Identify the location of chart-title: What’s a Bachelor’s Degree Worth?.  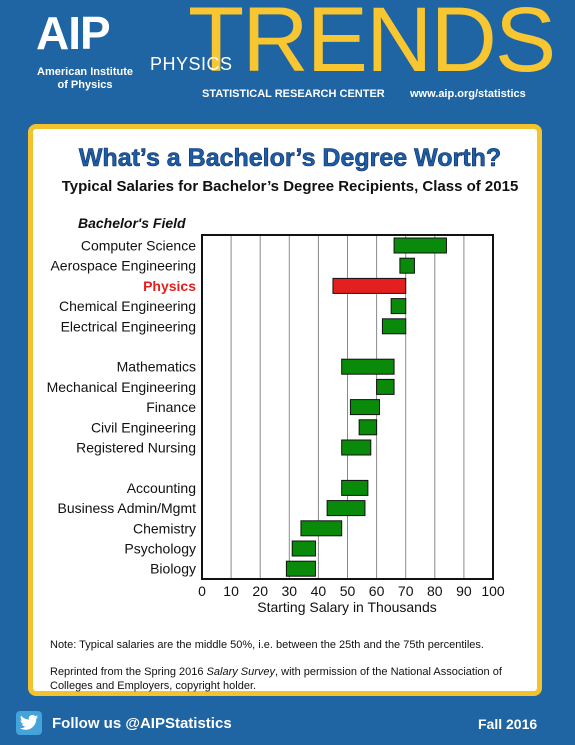
(290, 158).